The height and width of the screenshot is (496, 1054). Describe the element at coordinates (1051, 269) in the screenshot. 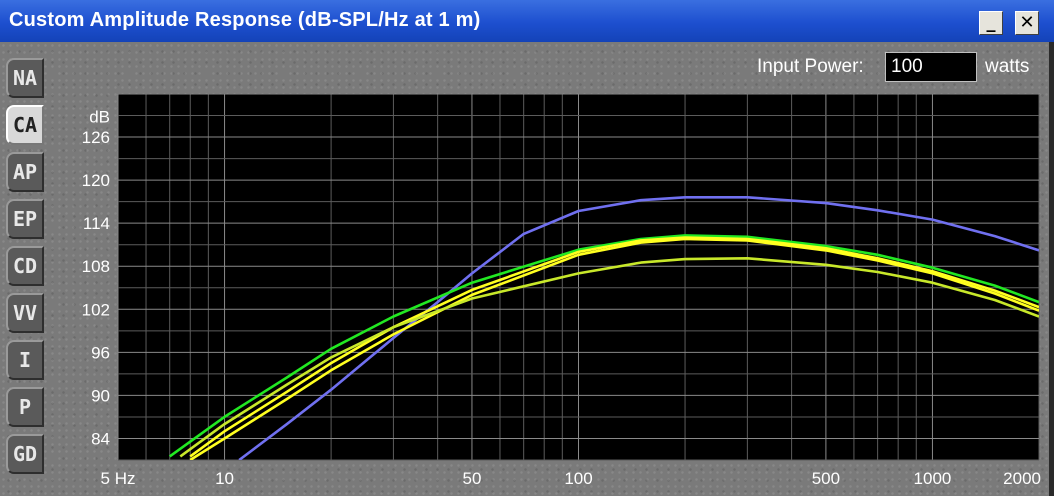

I see `right-border` at that location.